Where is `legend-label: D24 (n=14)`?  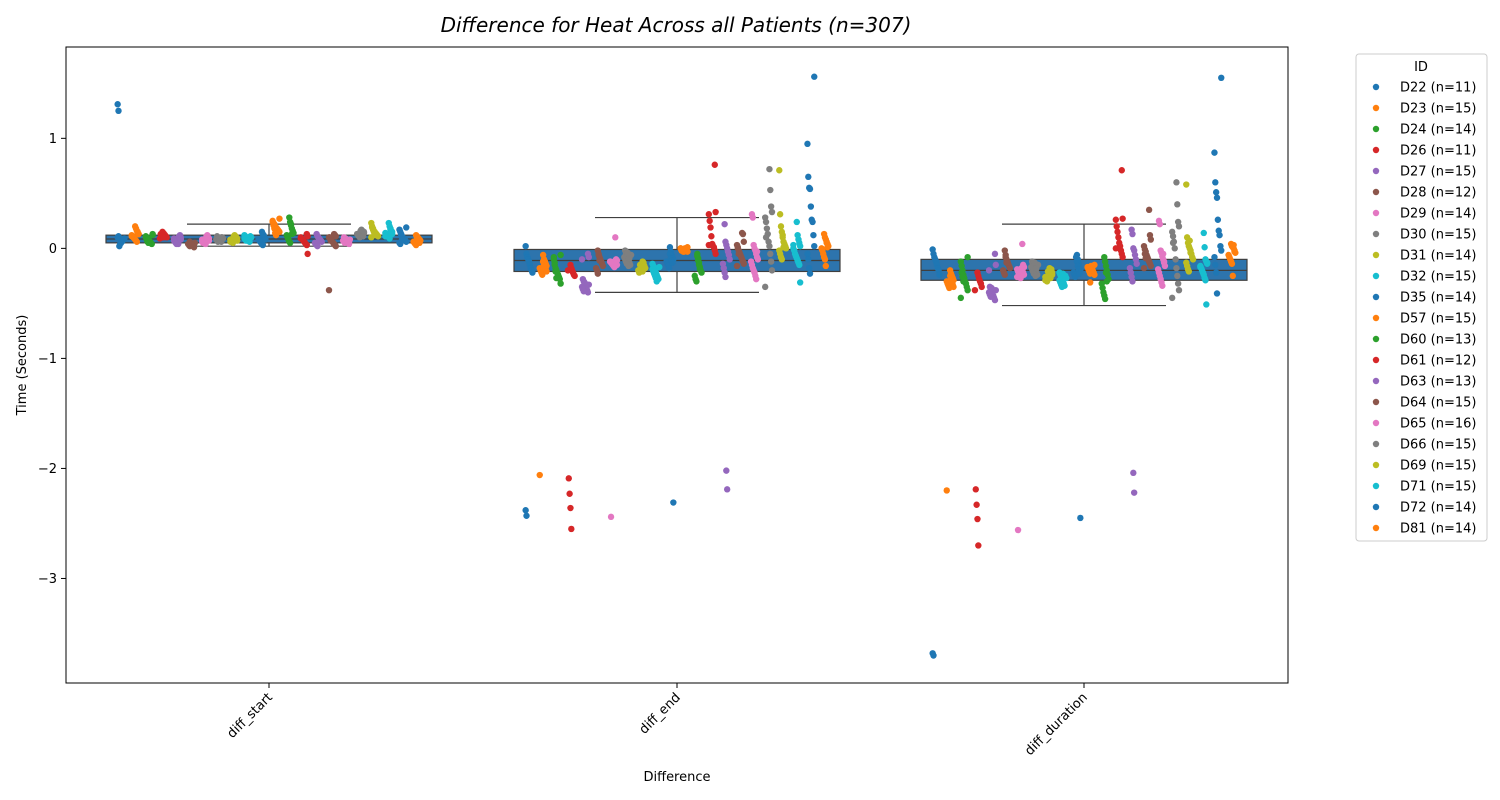 legend-label: D24 (n=14) is located at coordinates (1438, 130).